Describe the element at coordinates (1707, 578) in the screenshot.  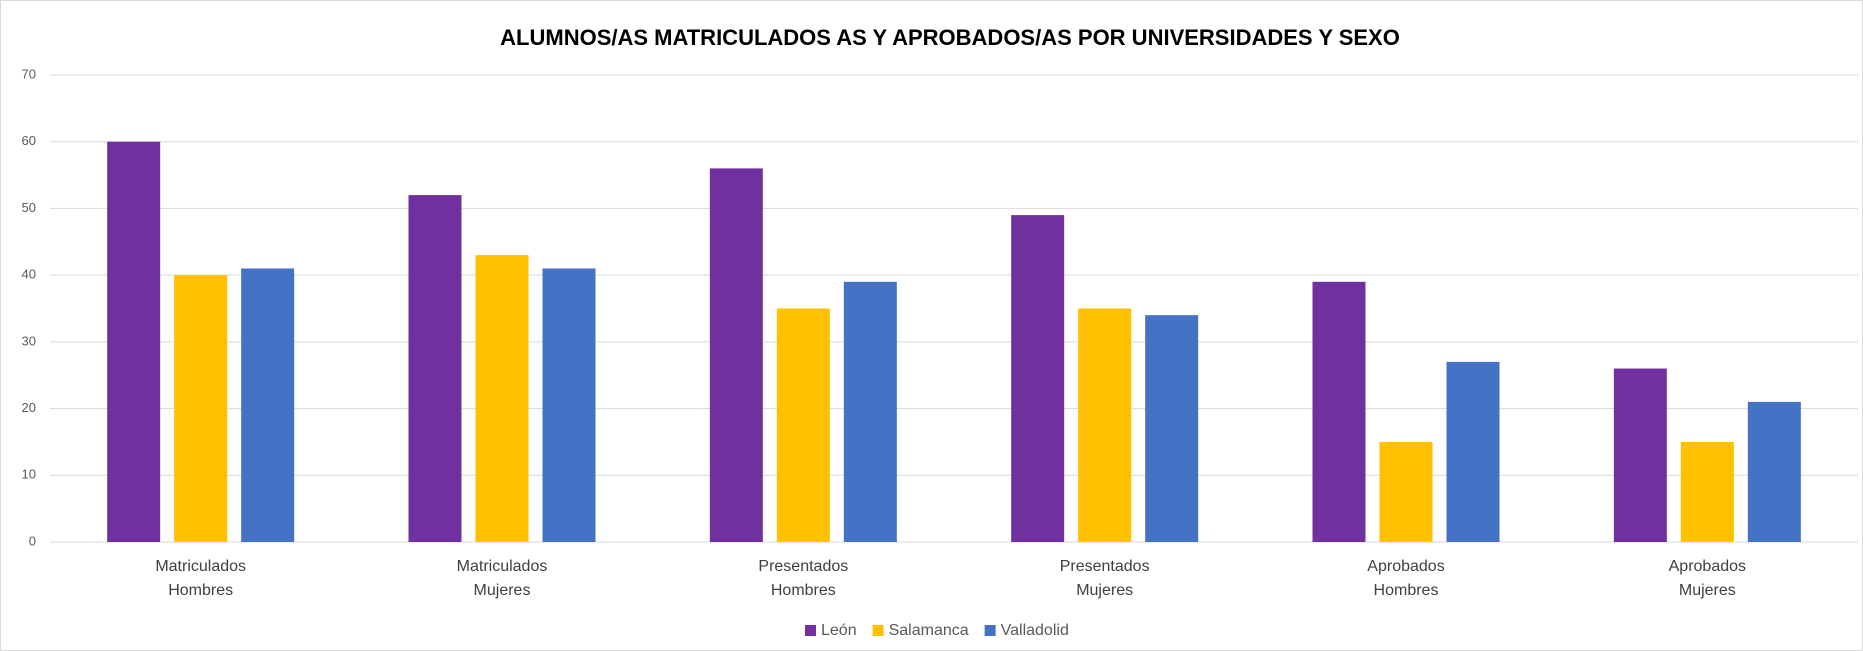
I see `x-tick-label: Aprobados Mujeres` at that location.